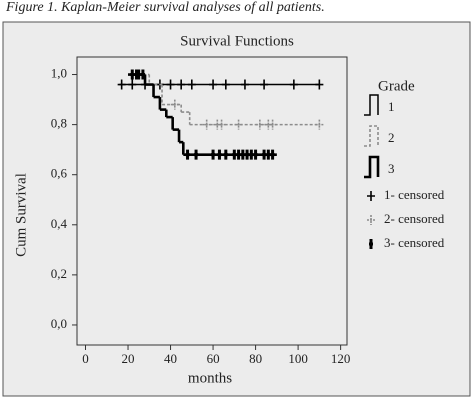 Image resolution: width=474 pixels, height=400 pixels. Describe the element at coordinates (21, 215) in the screenshot. I see `y-axis-label: Cum Survival` at that location.